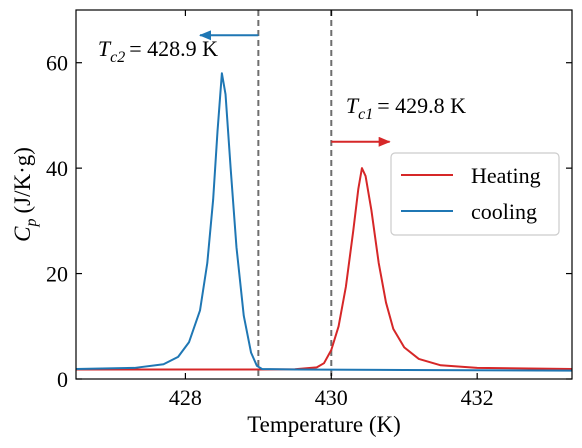  Describe the element at coordinates (62, 379) in the screenshot. I see `y-tick-label: 0` at that location.